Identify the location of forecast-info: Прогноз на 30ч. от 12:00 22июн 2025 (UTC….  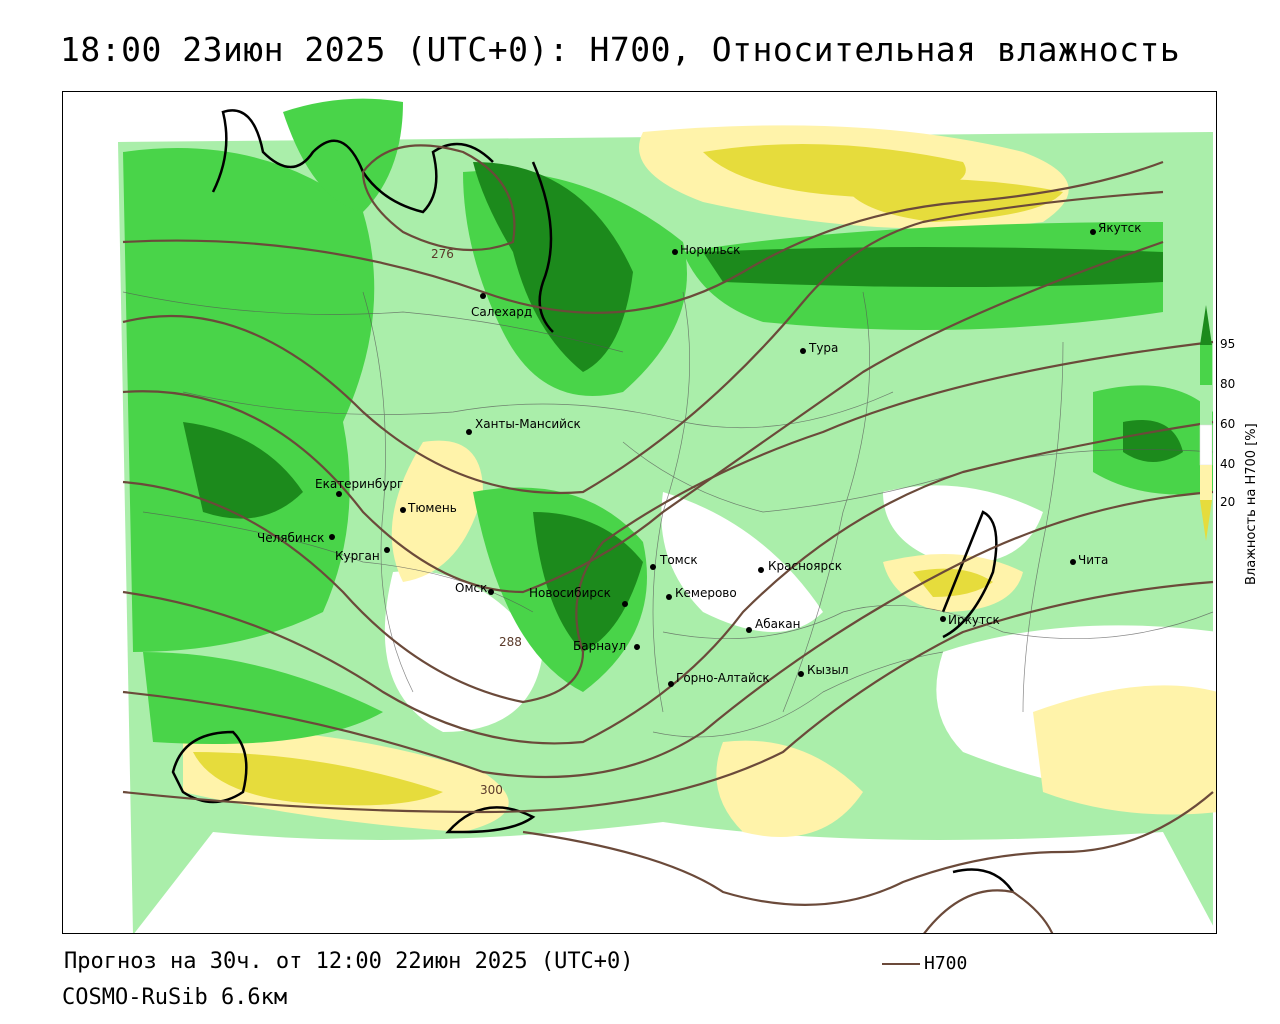
(349, 961).